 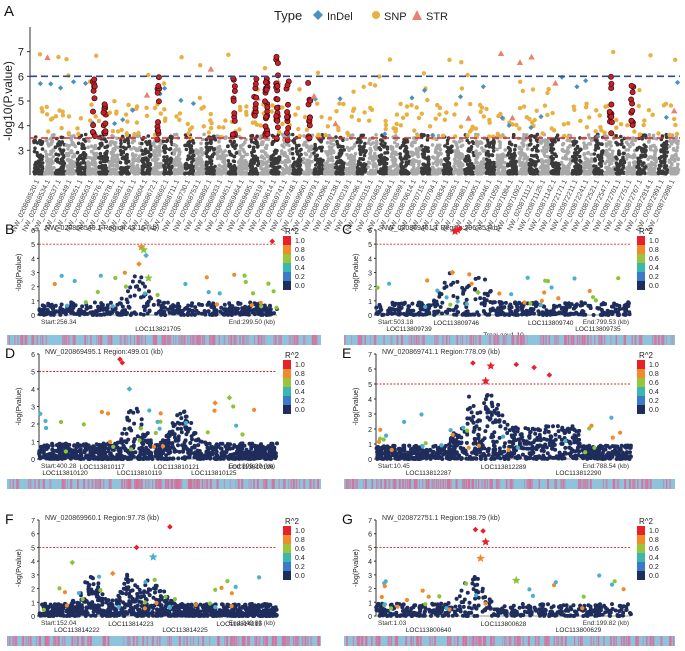 What do you see at coordinates (437, 17) in the screenshot?
I see `legend-str-label: STR` at bounding box center [437, 17].